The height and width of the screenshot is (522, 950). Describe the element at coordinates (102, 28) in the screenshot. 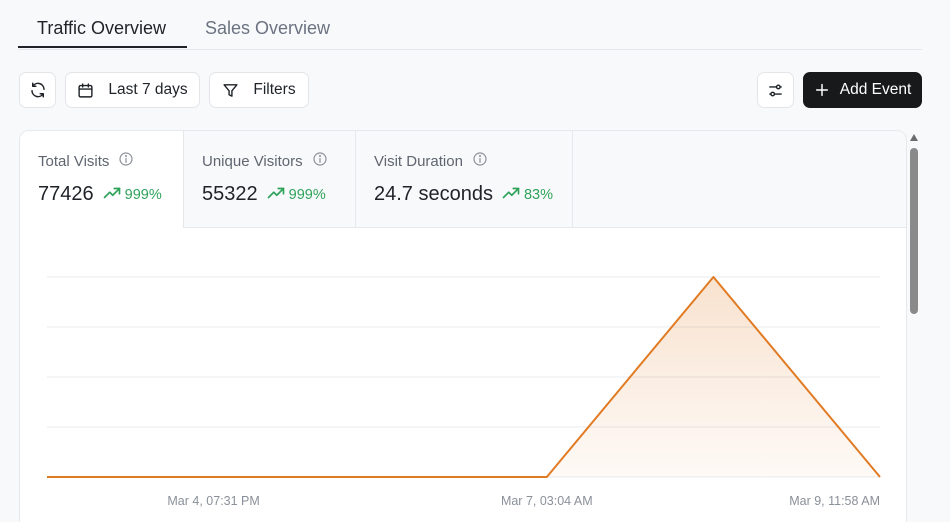

I see `tab-traffic-overview: Traffic Overview` at that location.